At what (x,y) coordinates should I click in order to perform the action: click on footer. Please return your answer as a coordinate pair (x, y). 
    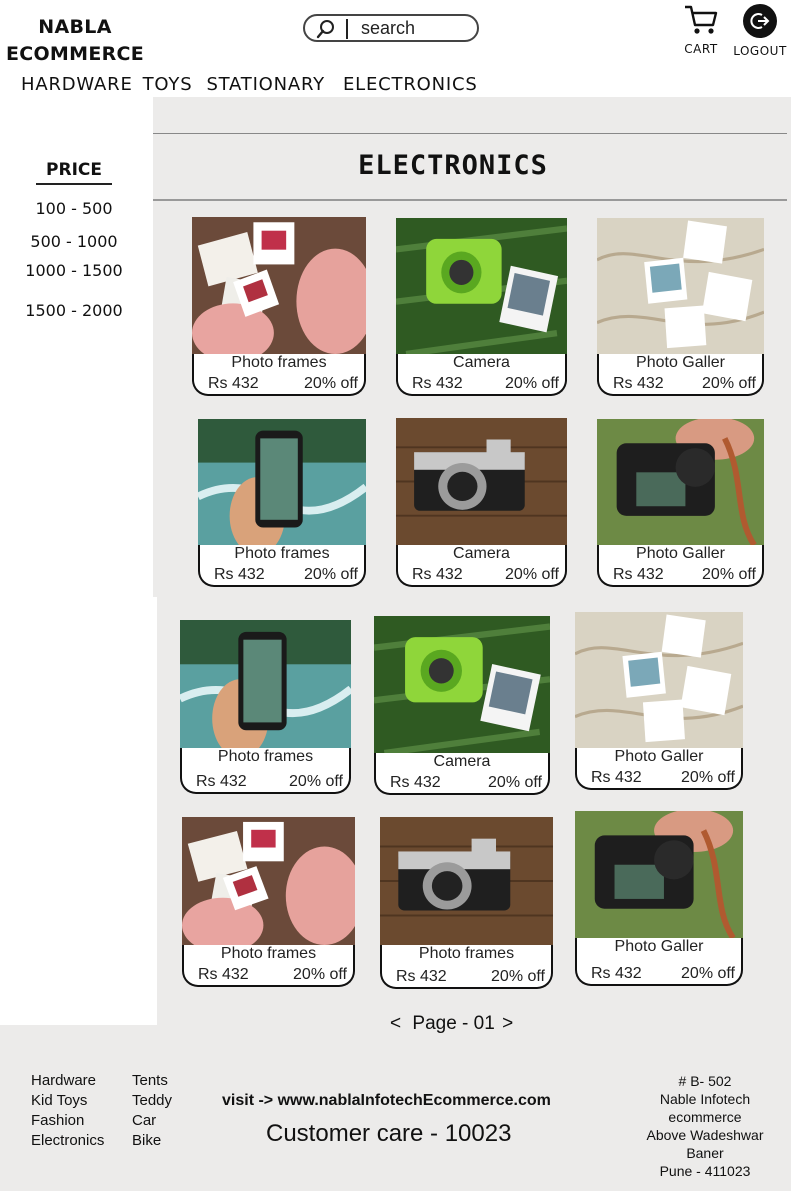
    Looking at the image, I should click on (395, 1108).